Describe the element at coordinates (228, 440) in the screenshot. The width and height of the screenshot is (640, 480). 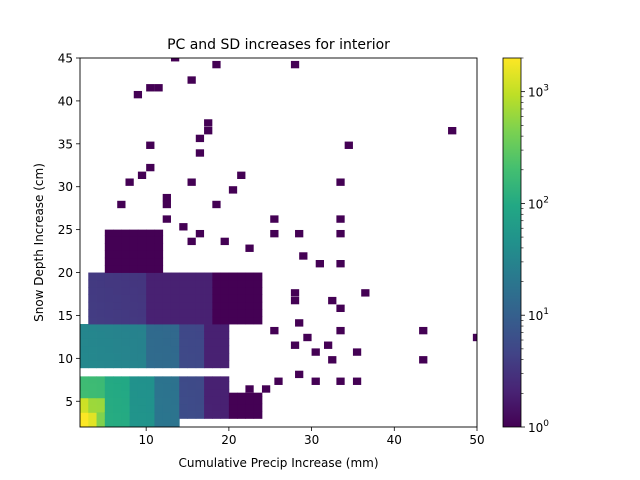
I see `x-tick-label: 20` at that location.